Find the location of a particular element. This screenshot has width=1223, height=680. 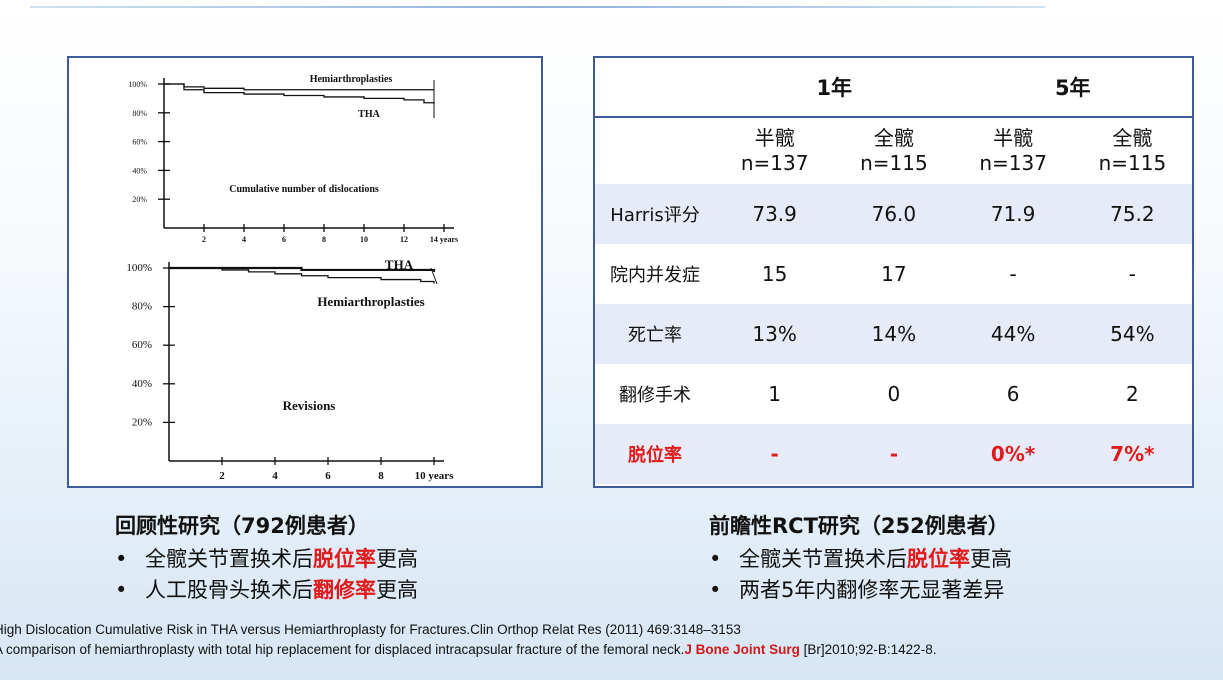

chart-title: Cumulative number of dislocations is located at coordinates (304, 189).